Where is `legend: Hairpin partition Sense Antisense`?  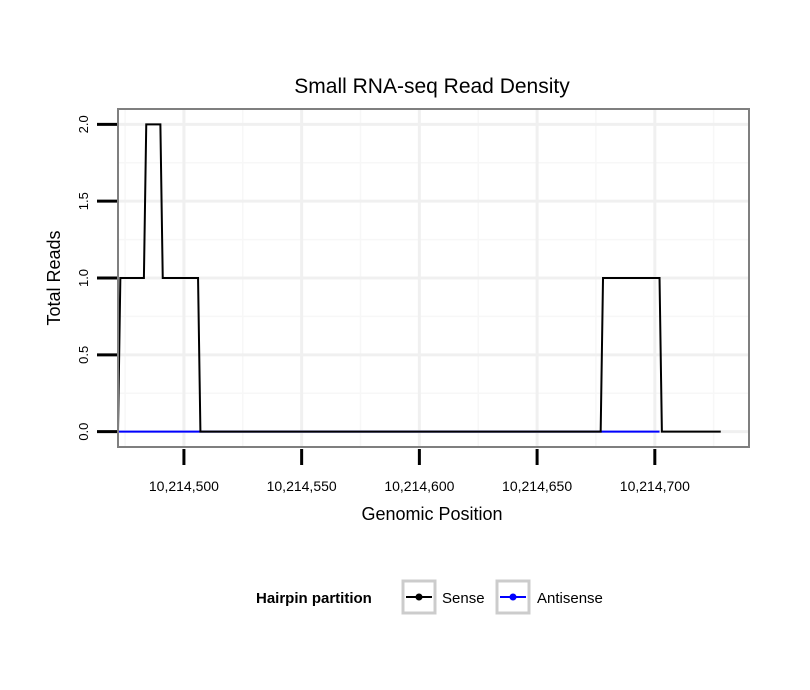 legend: Hairpin partition Sense Antisense is located at coordinates (429, 597).